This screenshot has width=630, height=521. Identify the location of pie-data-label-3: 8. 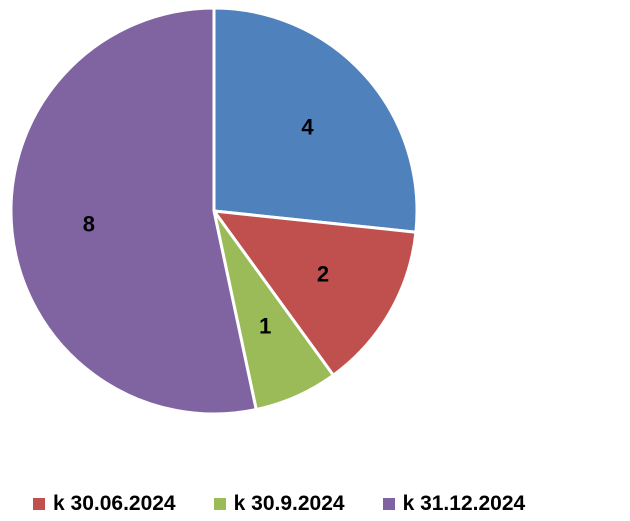
(89, 224).